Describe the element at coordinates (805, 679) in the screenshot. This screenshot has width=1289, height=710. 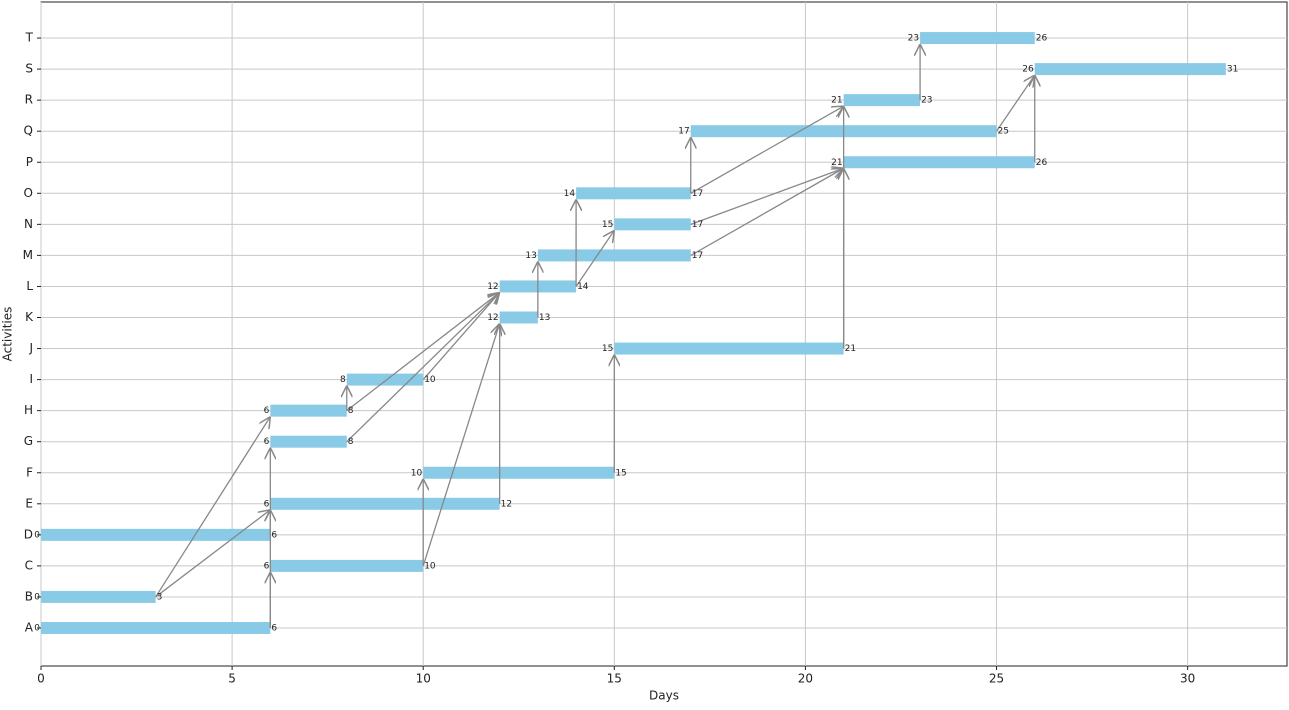
I see `x-tick-label: 20` at that location.